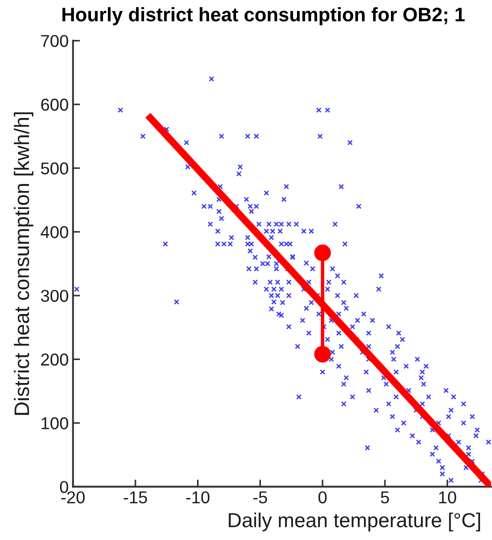 This screenshot has height=540, width=492. I want to click on x-tick-label: 10, so click(447, 497).